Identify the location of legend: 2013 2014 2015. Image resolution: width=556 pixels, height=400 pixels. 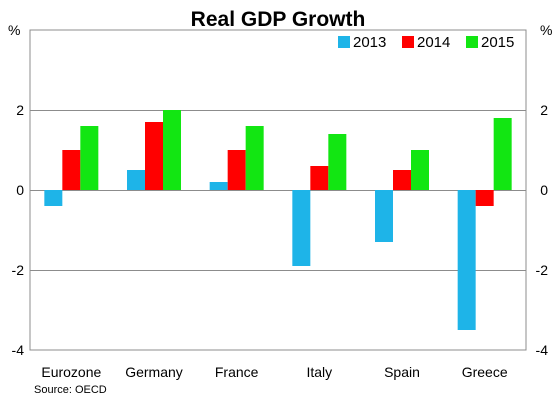
(426, 42).